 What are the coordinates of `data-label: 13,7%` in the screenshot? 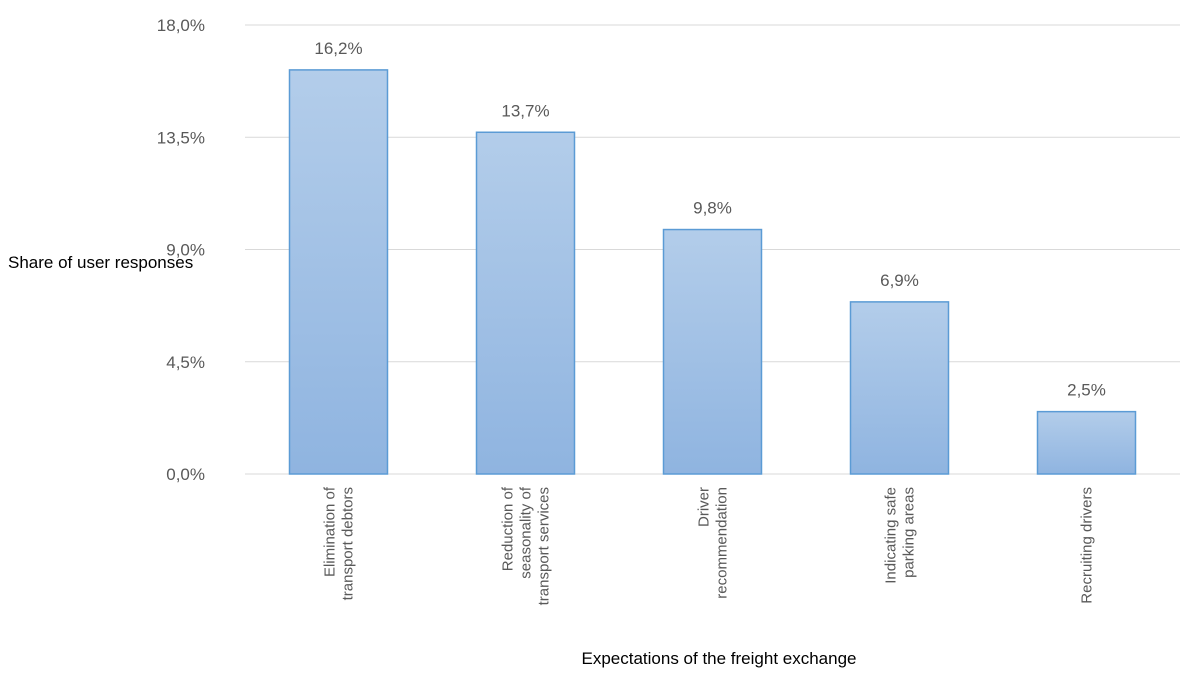 It's located at (525, 110).